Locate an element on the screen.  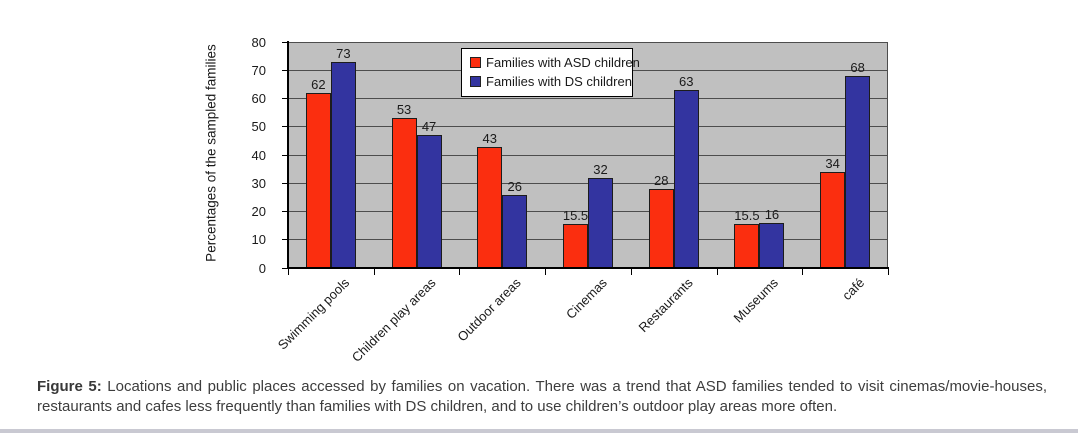
x-axis-line is located at coordinates (588, 268).